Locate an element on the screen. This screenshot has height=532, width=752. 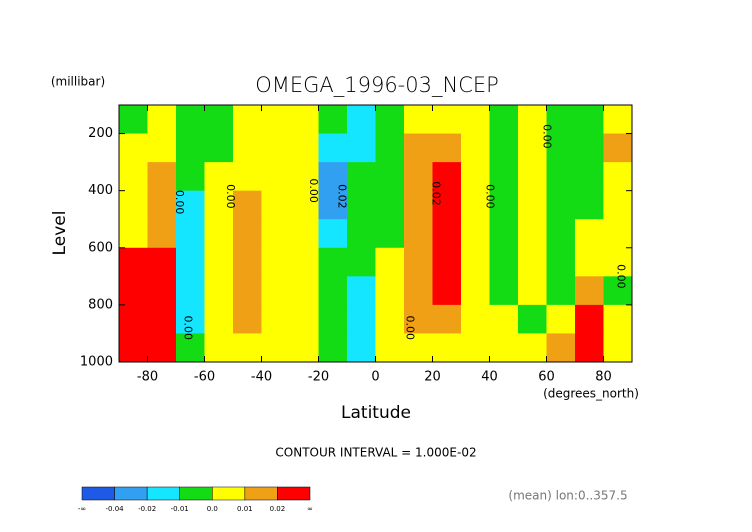
x-tick-label: -40 is located at coordinates (261, 377).